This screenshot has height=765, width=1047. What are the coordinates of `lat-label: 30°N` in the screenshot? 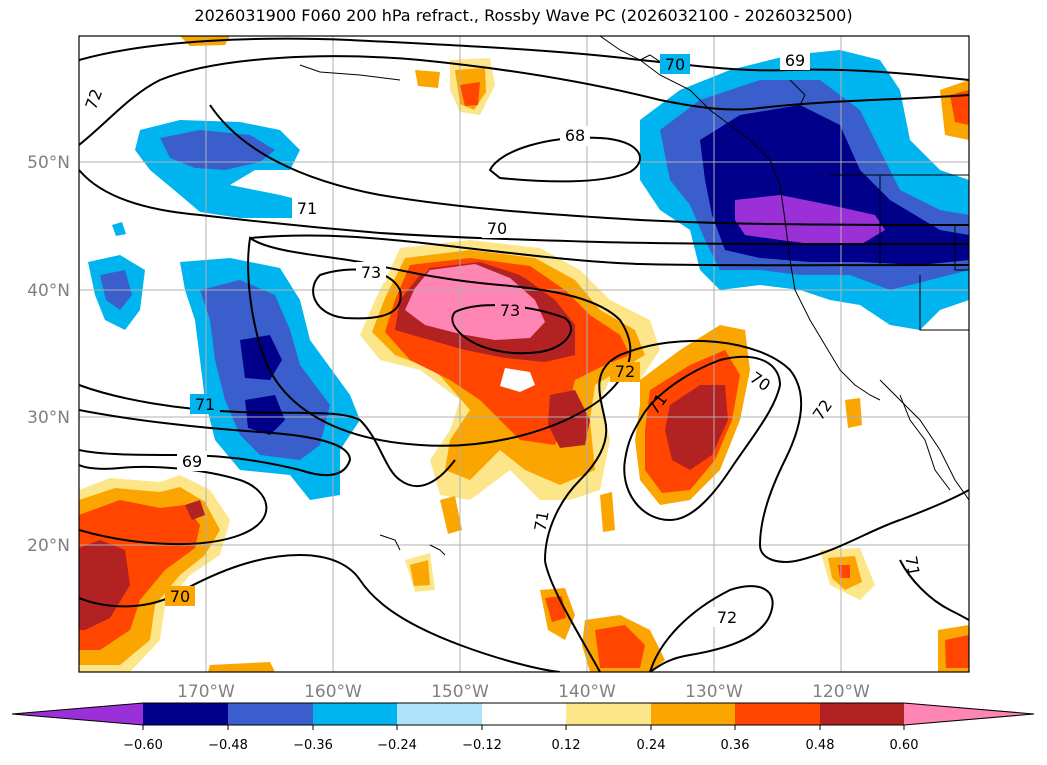 It's located at (48, 418).